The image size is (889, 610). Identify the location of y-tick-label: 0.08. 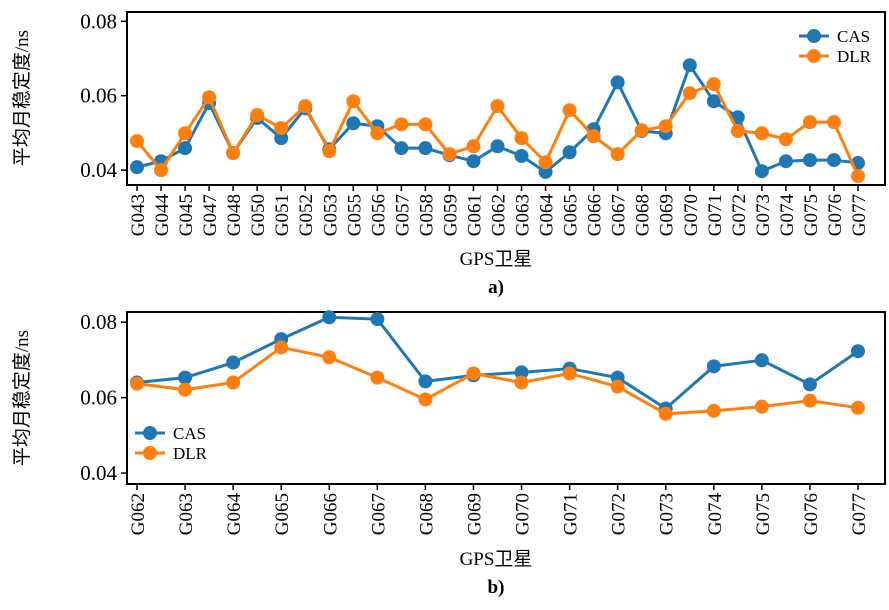
(98, 322).